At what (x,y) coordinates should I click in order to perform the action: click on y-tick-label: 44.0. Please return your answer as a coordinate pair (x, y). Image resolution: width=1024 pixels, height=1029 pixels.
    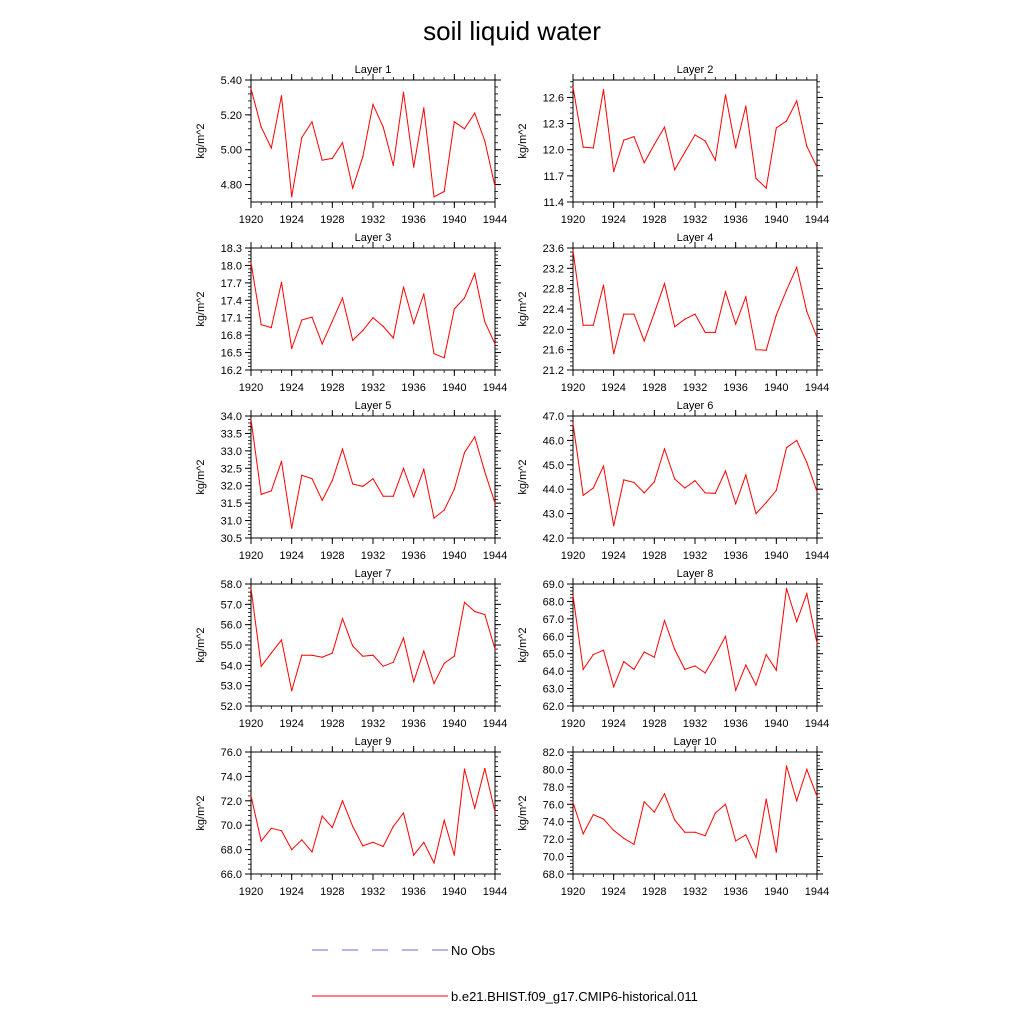
    Looking at the image, I should click on (553, 490).